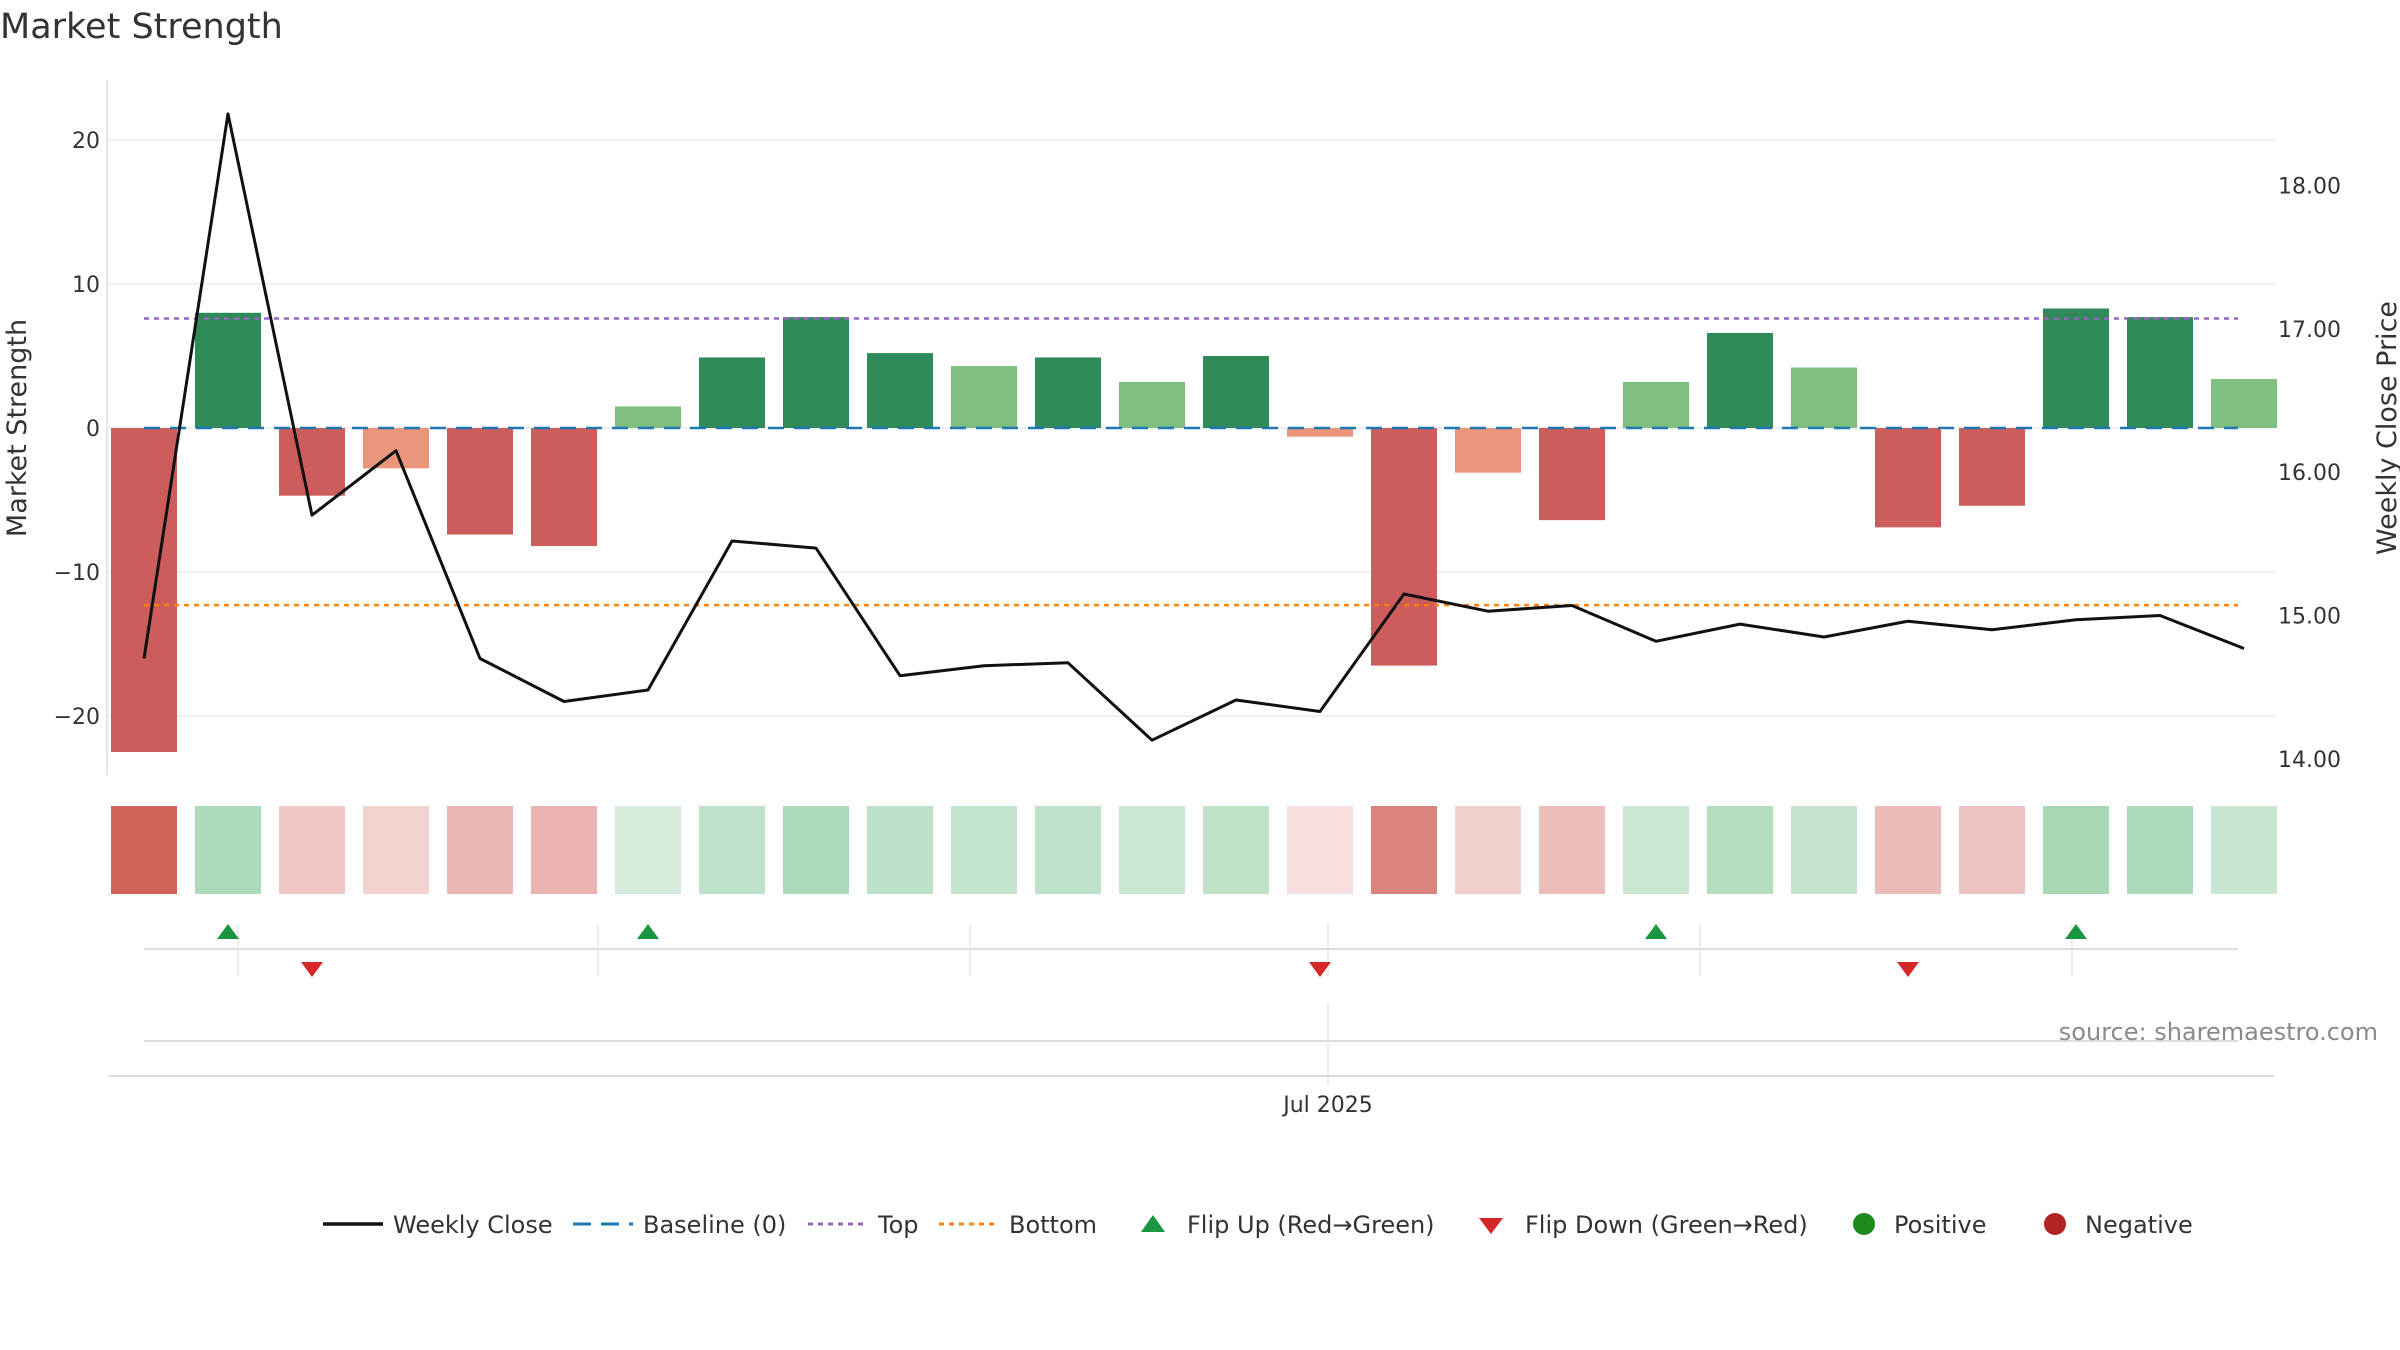  Describe the element at coordinates (1864, 1224) in the screenshot. I see `legend-swatch-positive` at that location.